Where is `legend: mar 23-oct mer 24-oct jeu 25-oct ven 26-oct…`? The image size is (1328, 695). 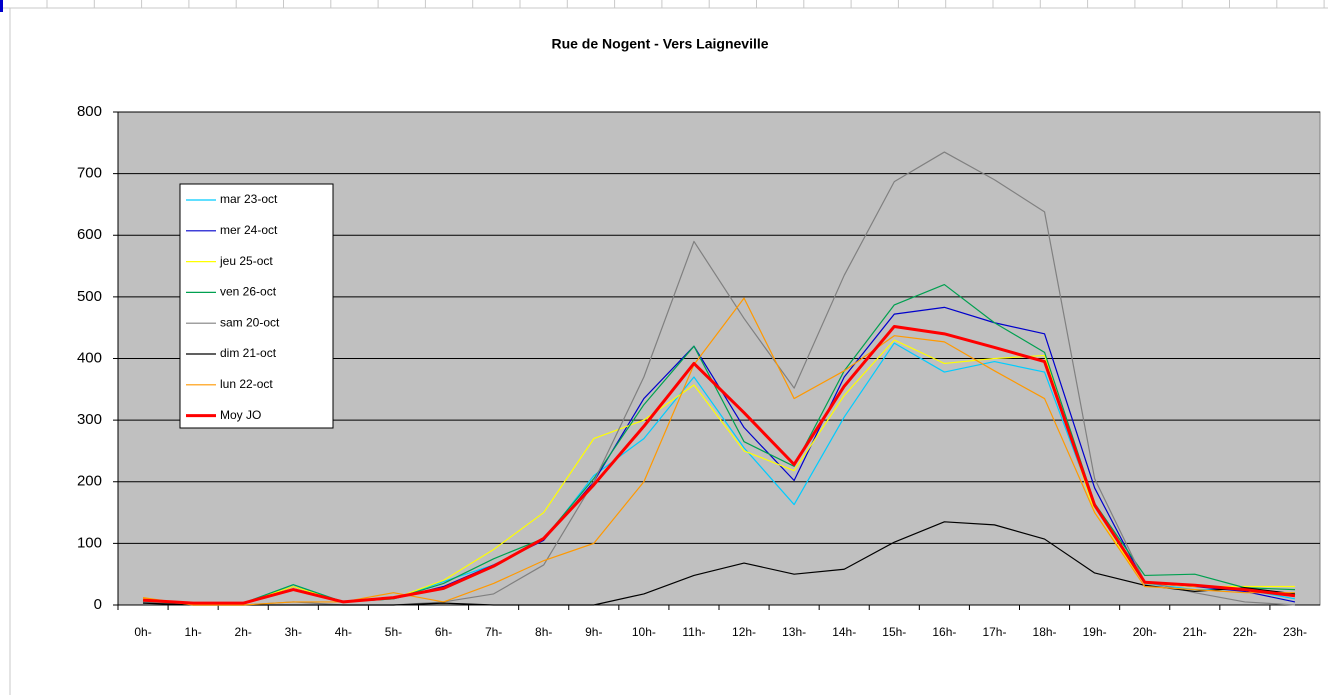 legend: mar 23-oct mer 24-oct jeu 25-oct ven 26-oct… is located at coordinates (256, 306).